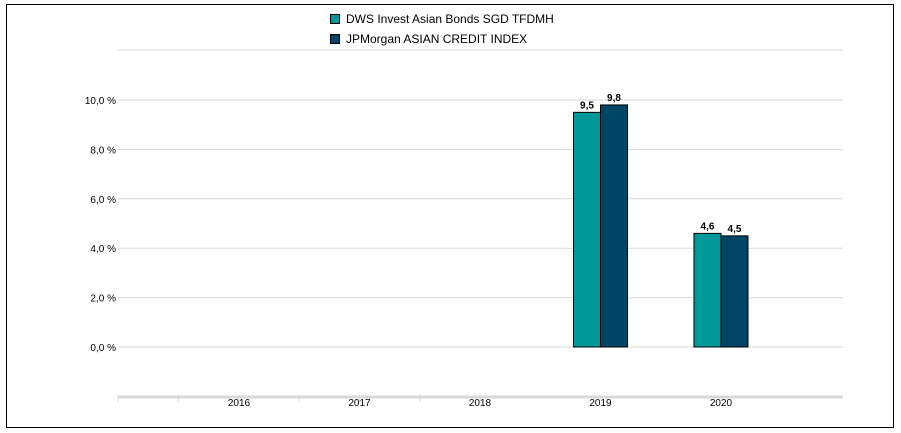 This screenshot has width=901, height=433. Describe the element at coordinates (103, 200) in the screenshot. I see `y-tick-label: 6,0 %` at that location.